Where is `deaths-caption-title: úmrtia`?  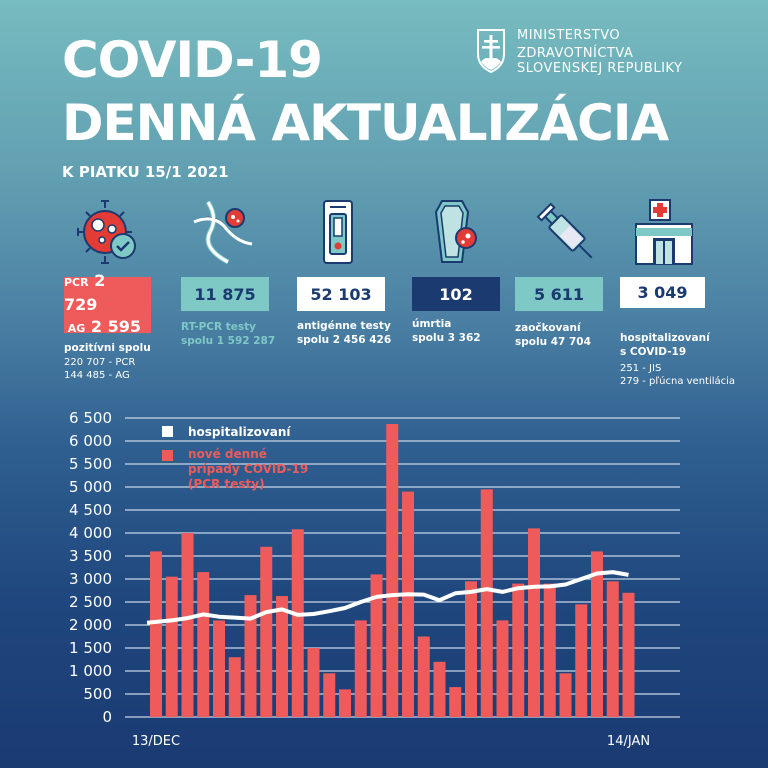 deaths-caption-title: úmrtia is located at coordinates (432, 324).